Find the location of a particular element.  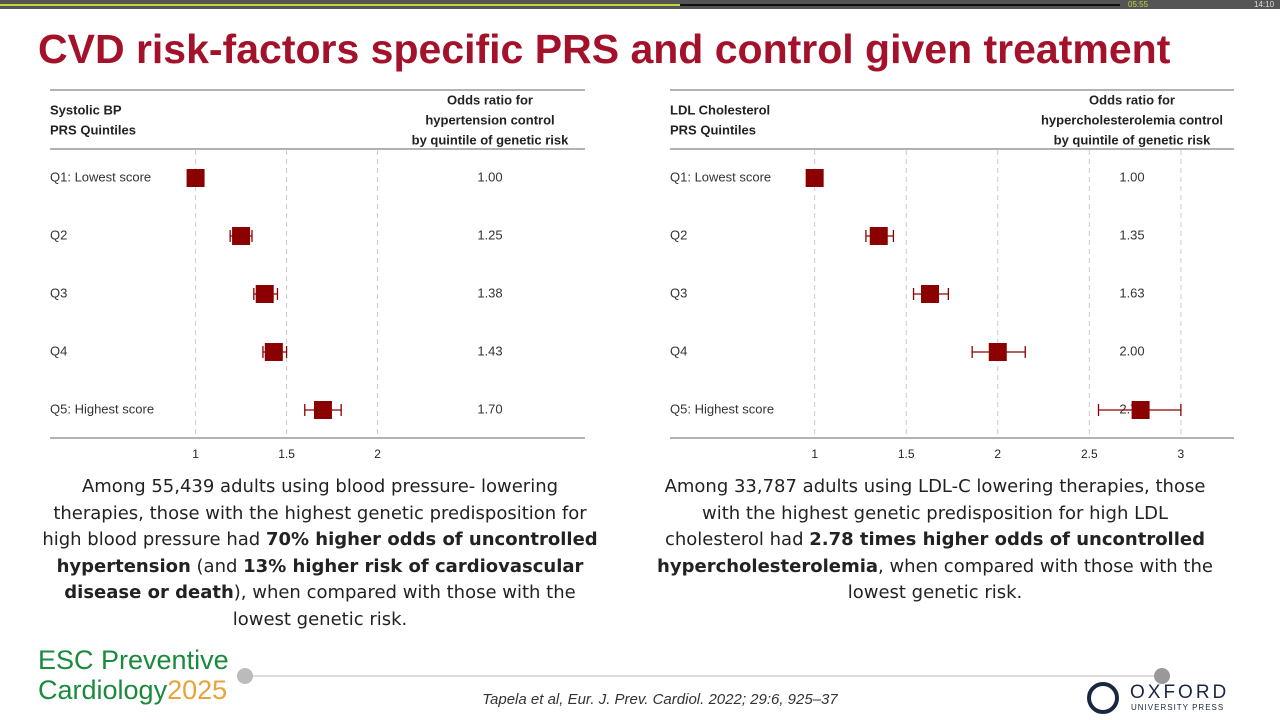

caption-text: (and is located at coordinates (217, 566).